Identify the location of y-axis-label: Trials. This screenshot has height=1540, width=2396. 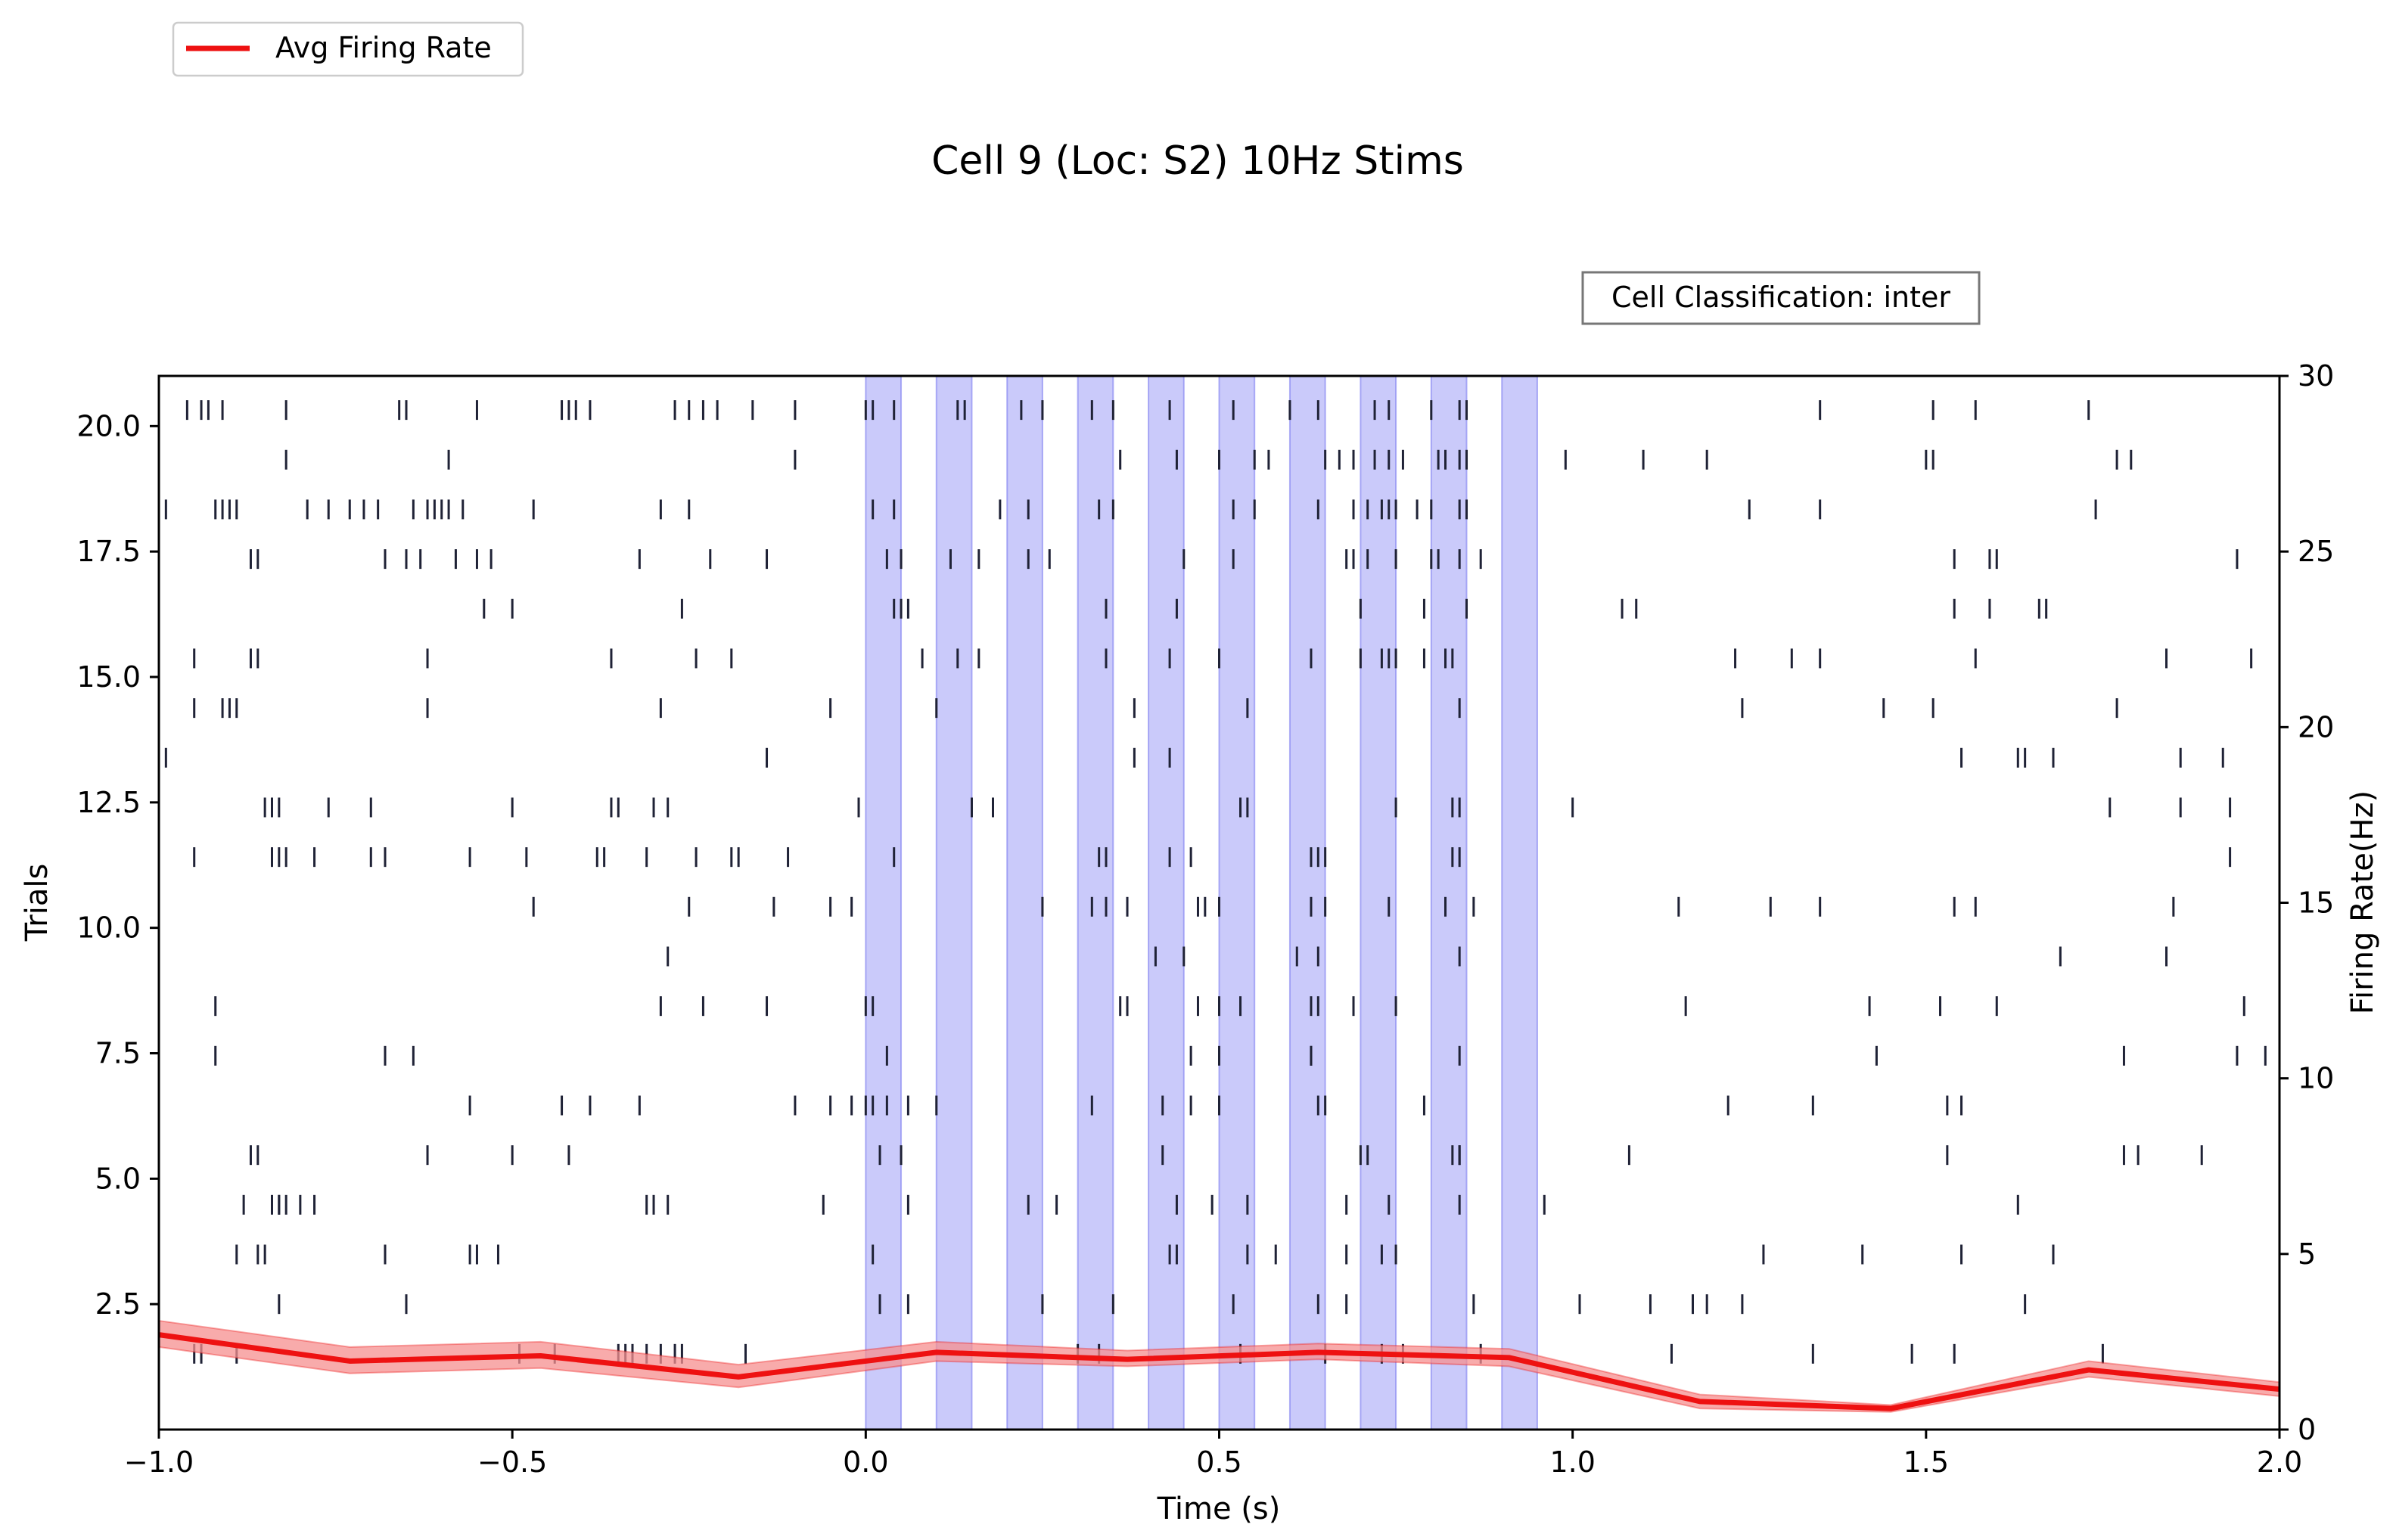
(37, 903).